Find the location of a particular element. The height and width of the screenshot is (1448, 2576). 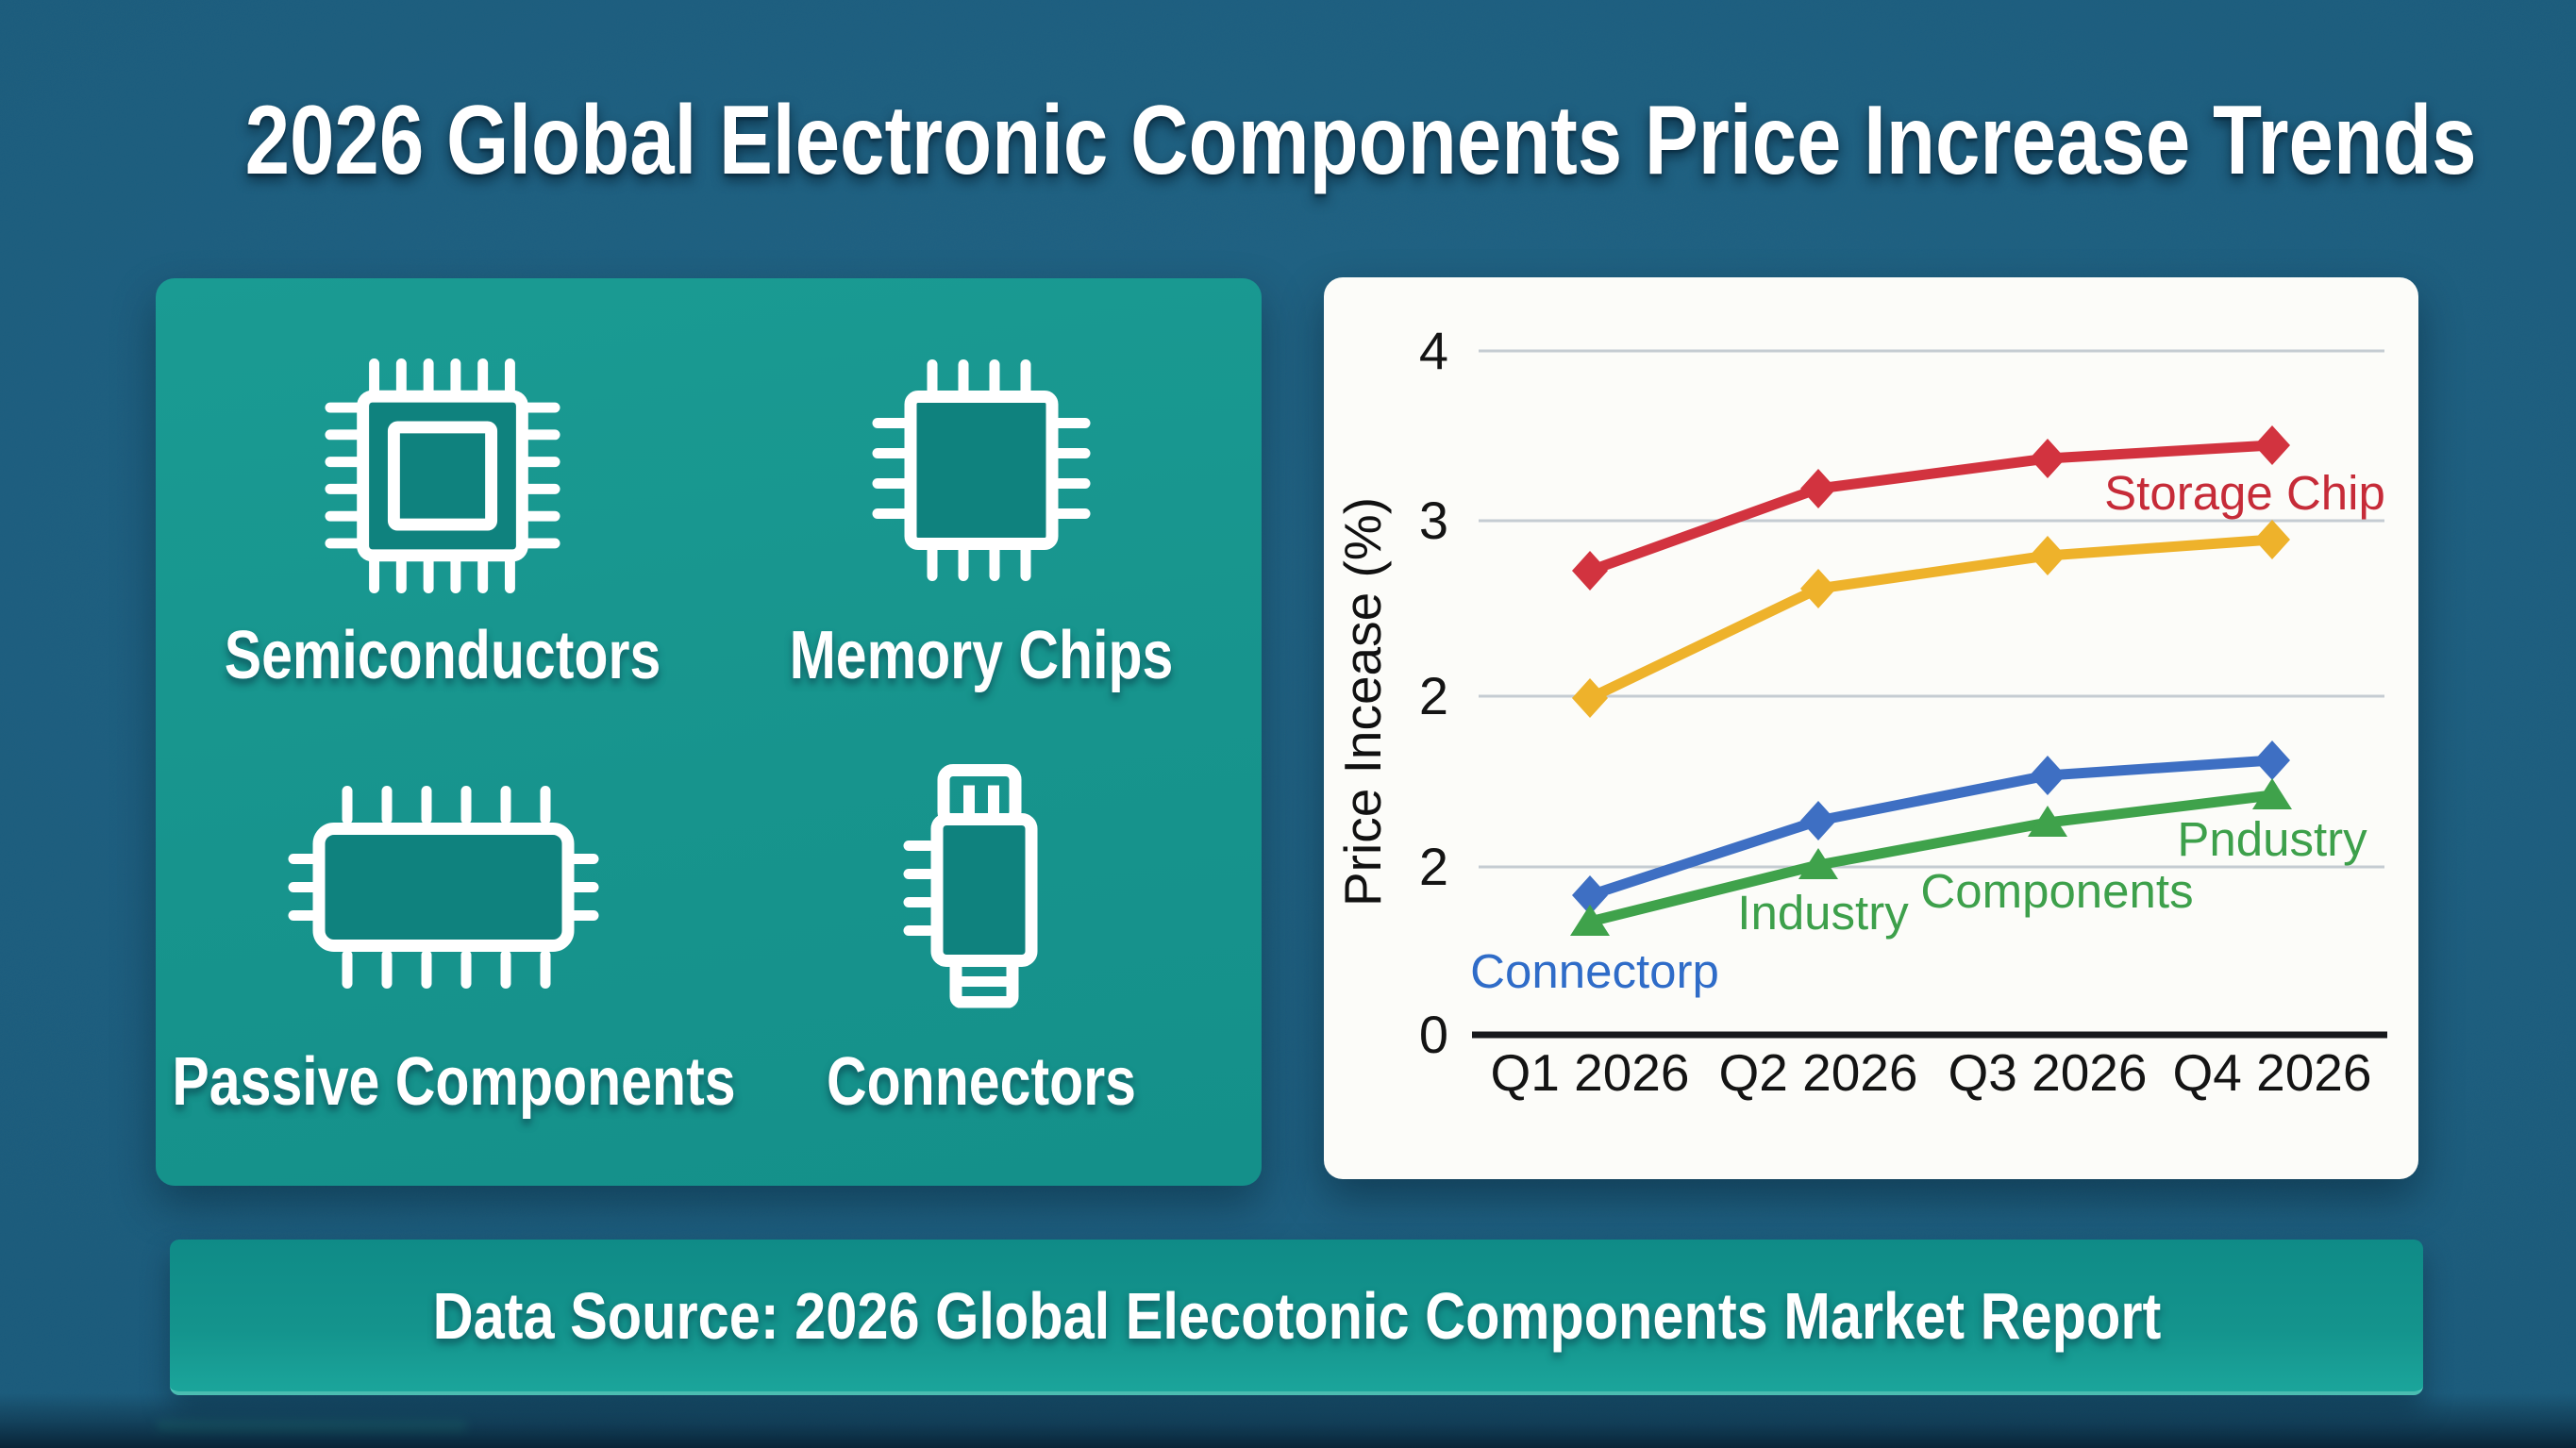

memory-chip-icon is located at coordinates (981, 474).